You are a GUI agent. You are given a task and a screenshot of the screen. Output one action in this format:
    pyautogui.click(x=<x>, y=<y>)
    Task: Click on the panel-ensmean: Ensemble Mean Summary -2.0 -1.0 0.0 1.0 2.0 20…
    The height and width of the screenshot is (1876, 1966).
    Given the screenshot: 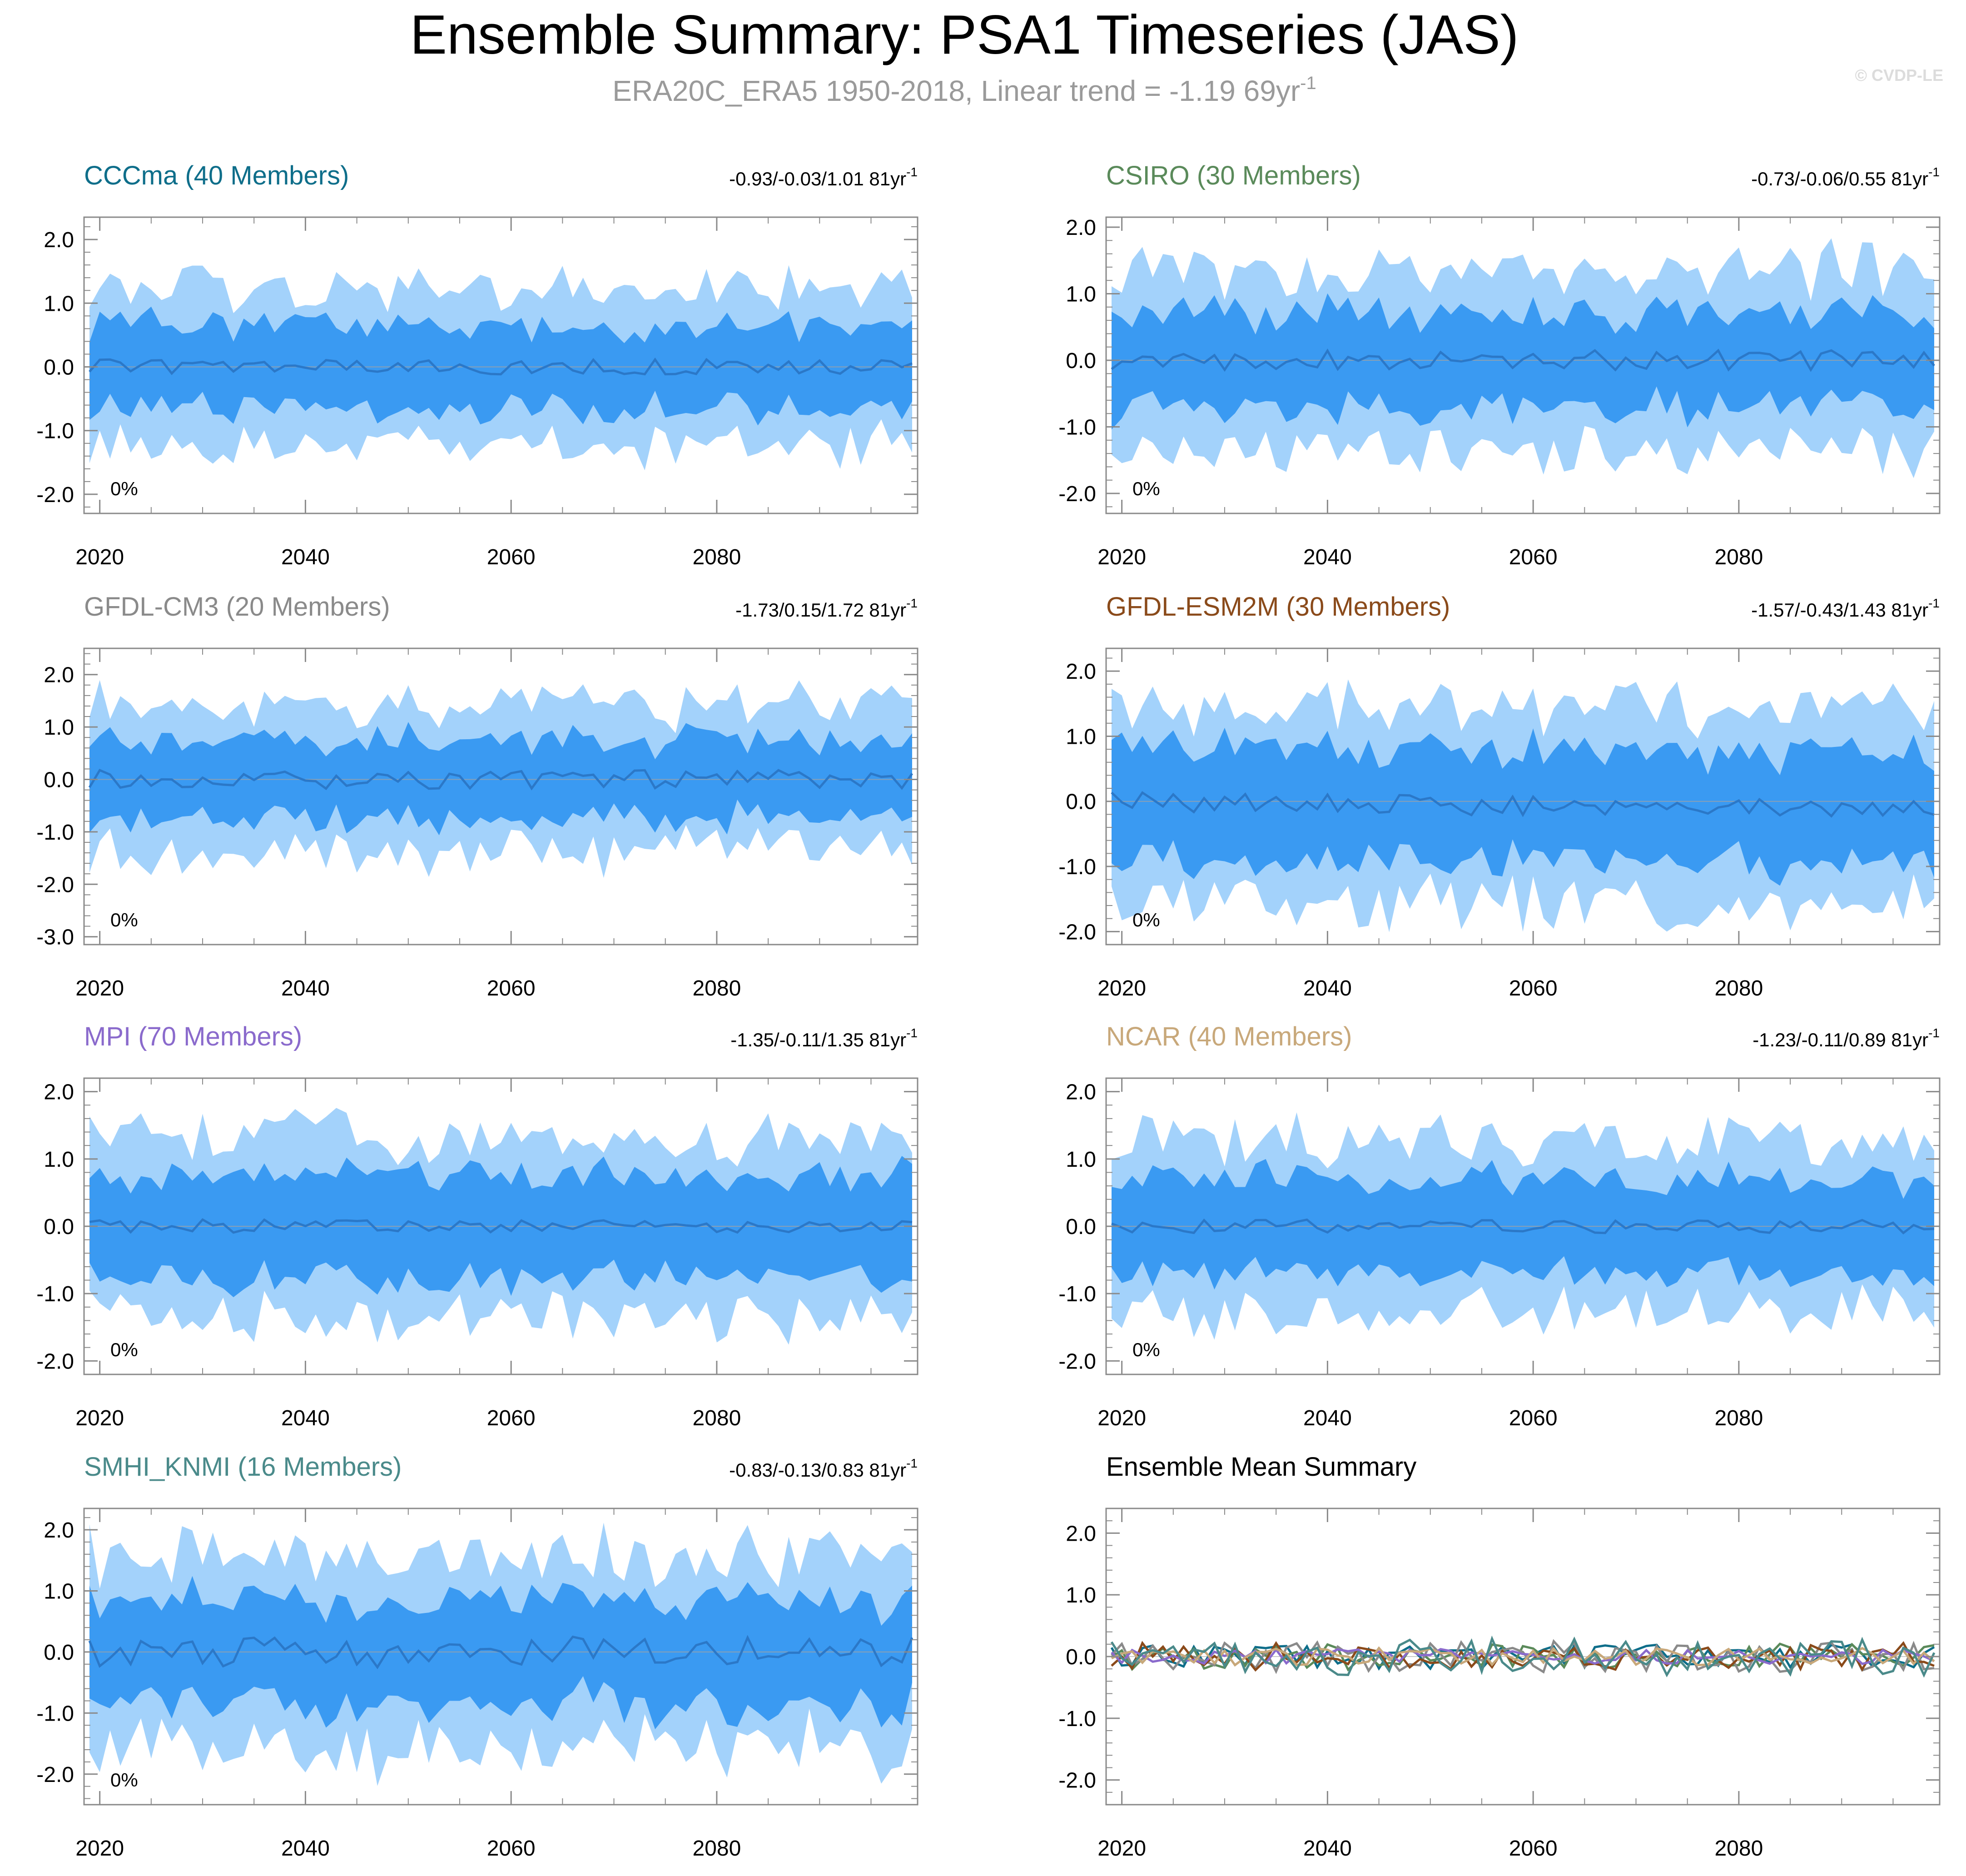 What is the action you would take?
    pyautogui.click(x=1499, y=1656)
    